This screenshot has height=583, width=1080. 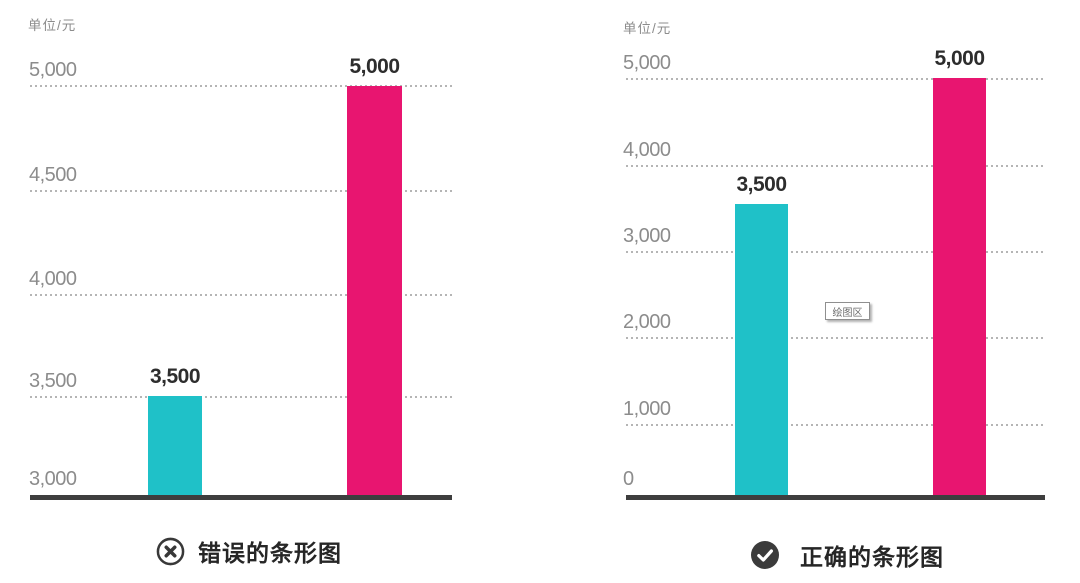 I want to click on caption-text: 正确的条形图, so click(x=872, y=557).